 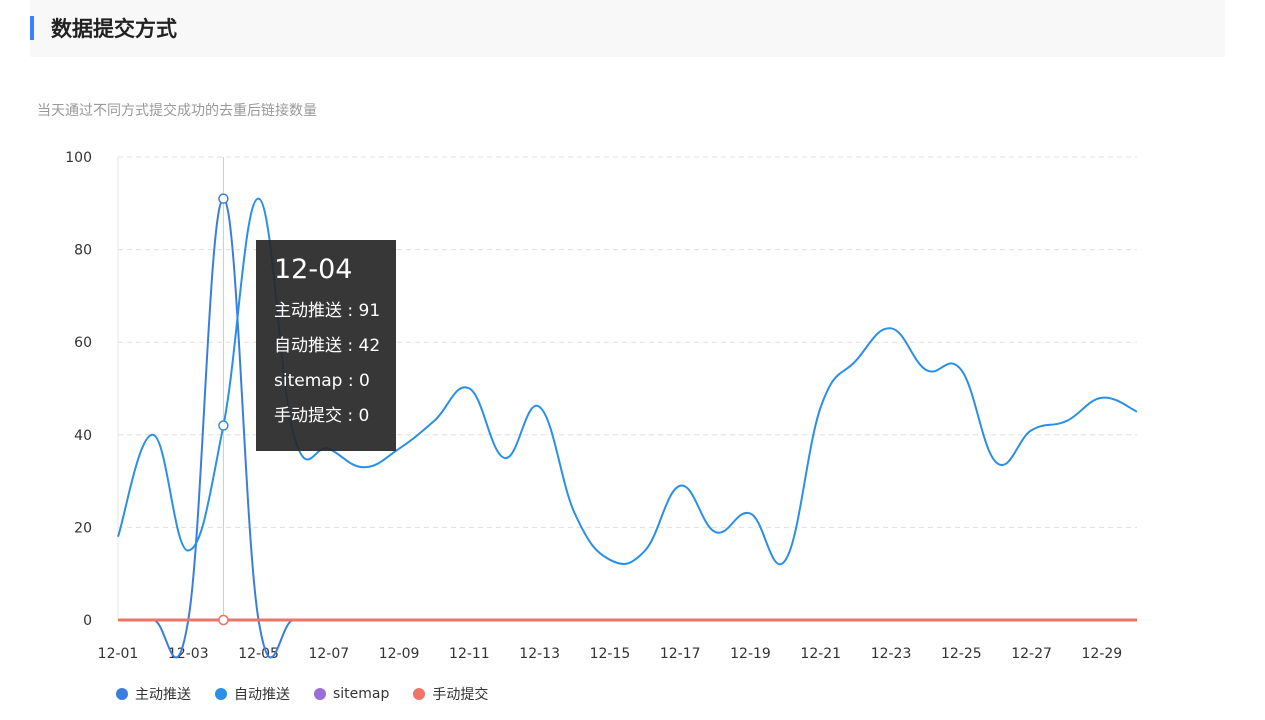 What do you see at coordinates (188, 654) in the screenshot?
I see `x-tick-label: 12-03` at bounding box center [188, 654].